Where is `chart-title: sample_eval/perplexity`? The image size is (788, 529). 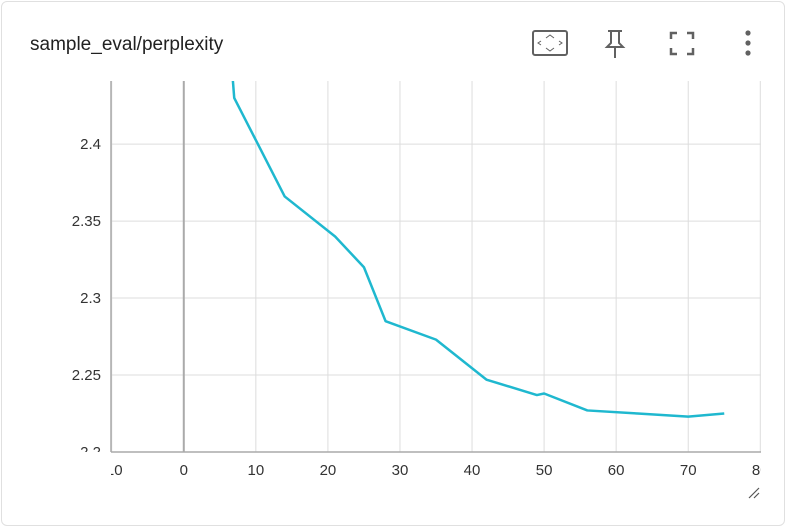
chart-title: sample_eval/perplexity is located at coordinates (127, 44).